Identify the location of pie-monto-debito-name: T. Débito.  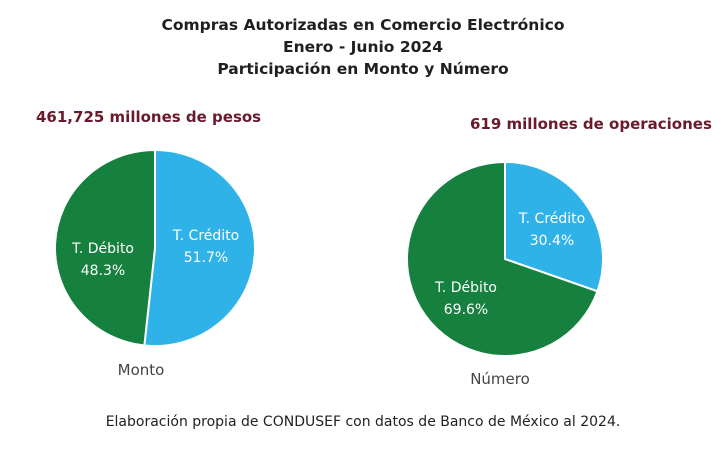
(102, 249).